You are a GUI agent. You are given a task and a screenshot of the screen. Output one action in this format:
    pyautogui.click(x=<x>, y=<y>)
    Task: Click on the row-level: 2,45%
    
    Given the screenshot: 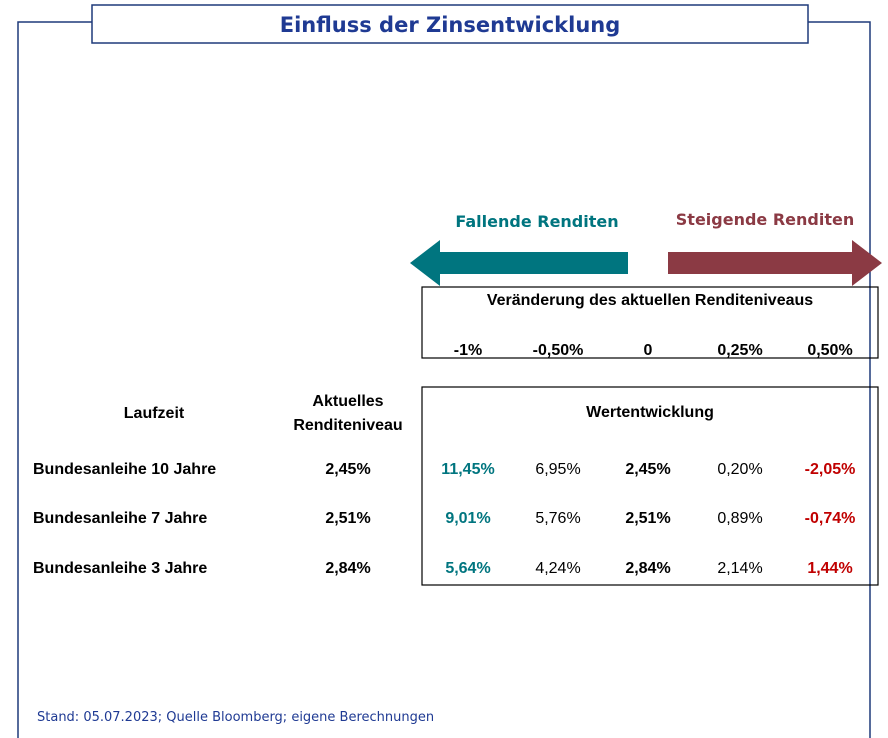 What is the action you would take?
    pyautogui.click(x=348, y=469)
    